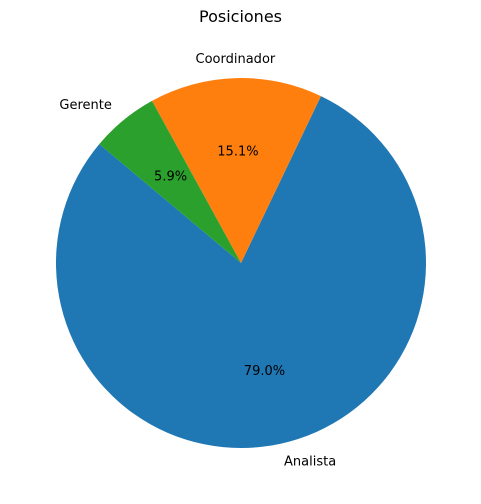 The width and height of the screenshot is (481, 504). I want to click on pie-slice-coordinador, so click(236, 170).